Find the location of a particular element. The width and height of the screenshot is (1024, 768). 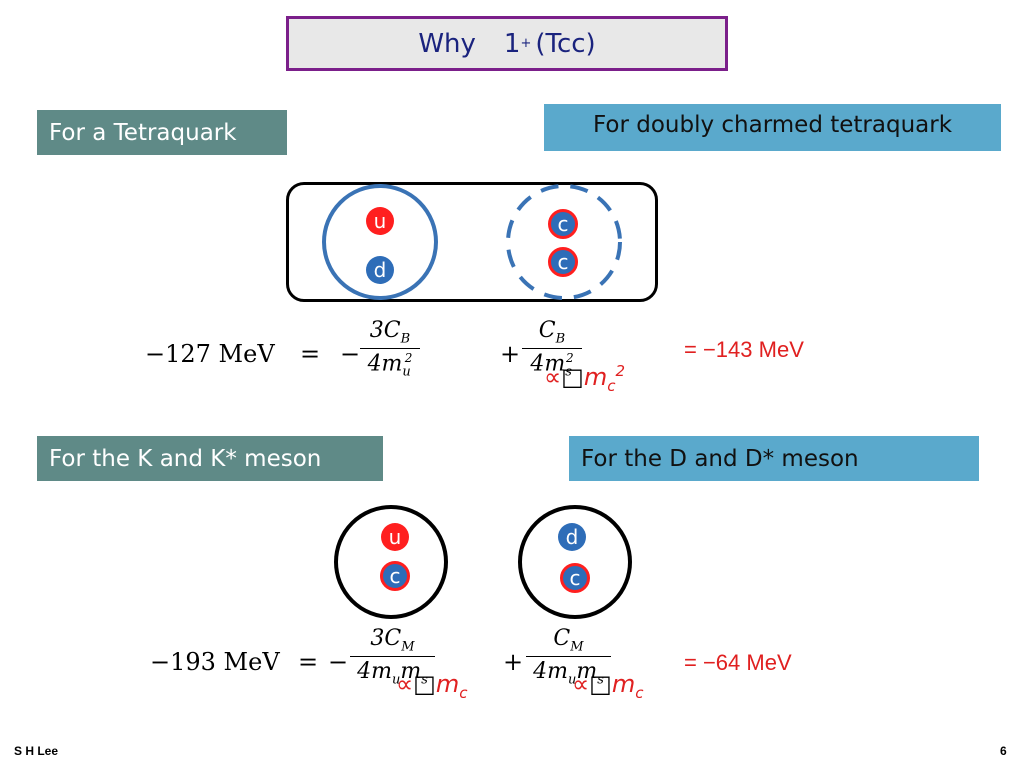

cc-diquark-ring is located at coordinates (564, 242).